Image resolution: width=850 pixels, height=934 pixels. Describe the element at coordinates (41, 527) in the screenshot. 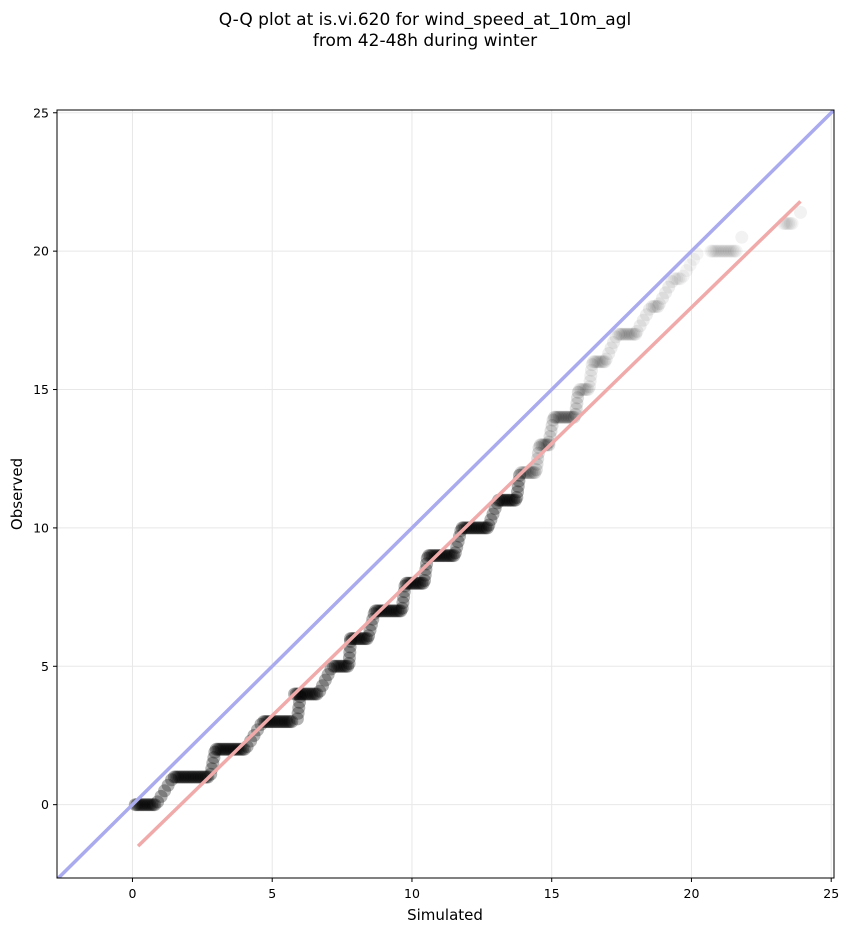

I see `y-tick-label: 10` at that location.